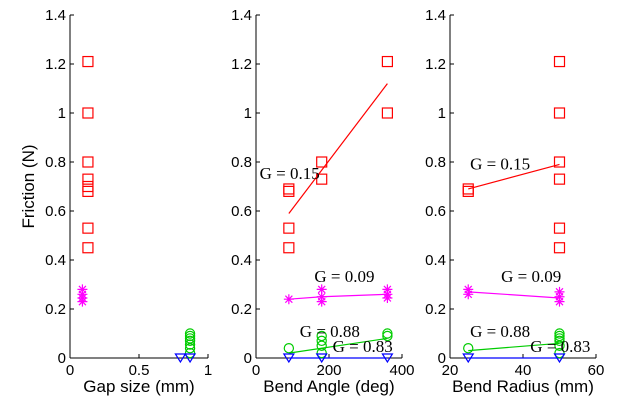 The width and height of the screenshot is (630, 409). Describe the element at coordinates (328, 386) in the screenshot. I see `x-axis-label: Bend Angle (deg)` at that location.